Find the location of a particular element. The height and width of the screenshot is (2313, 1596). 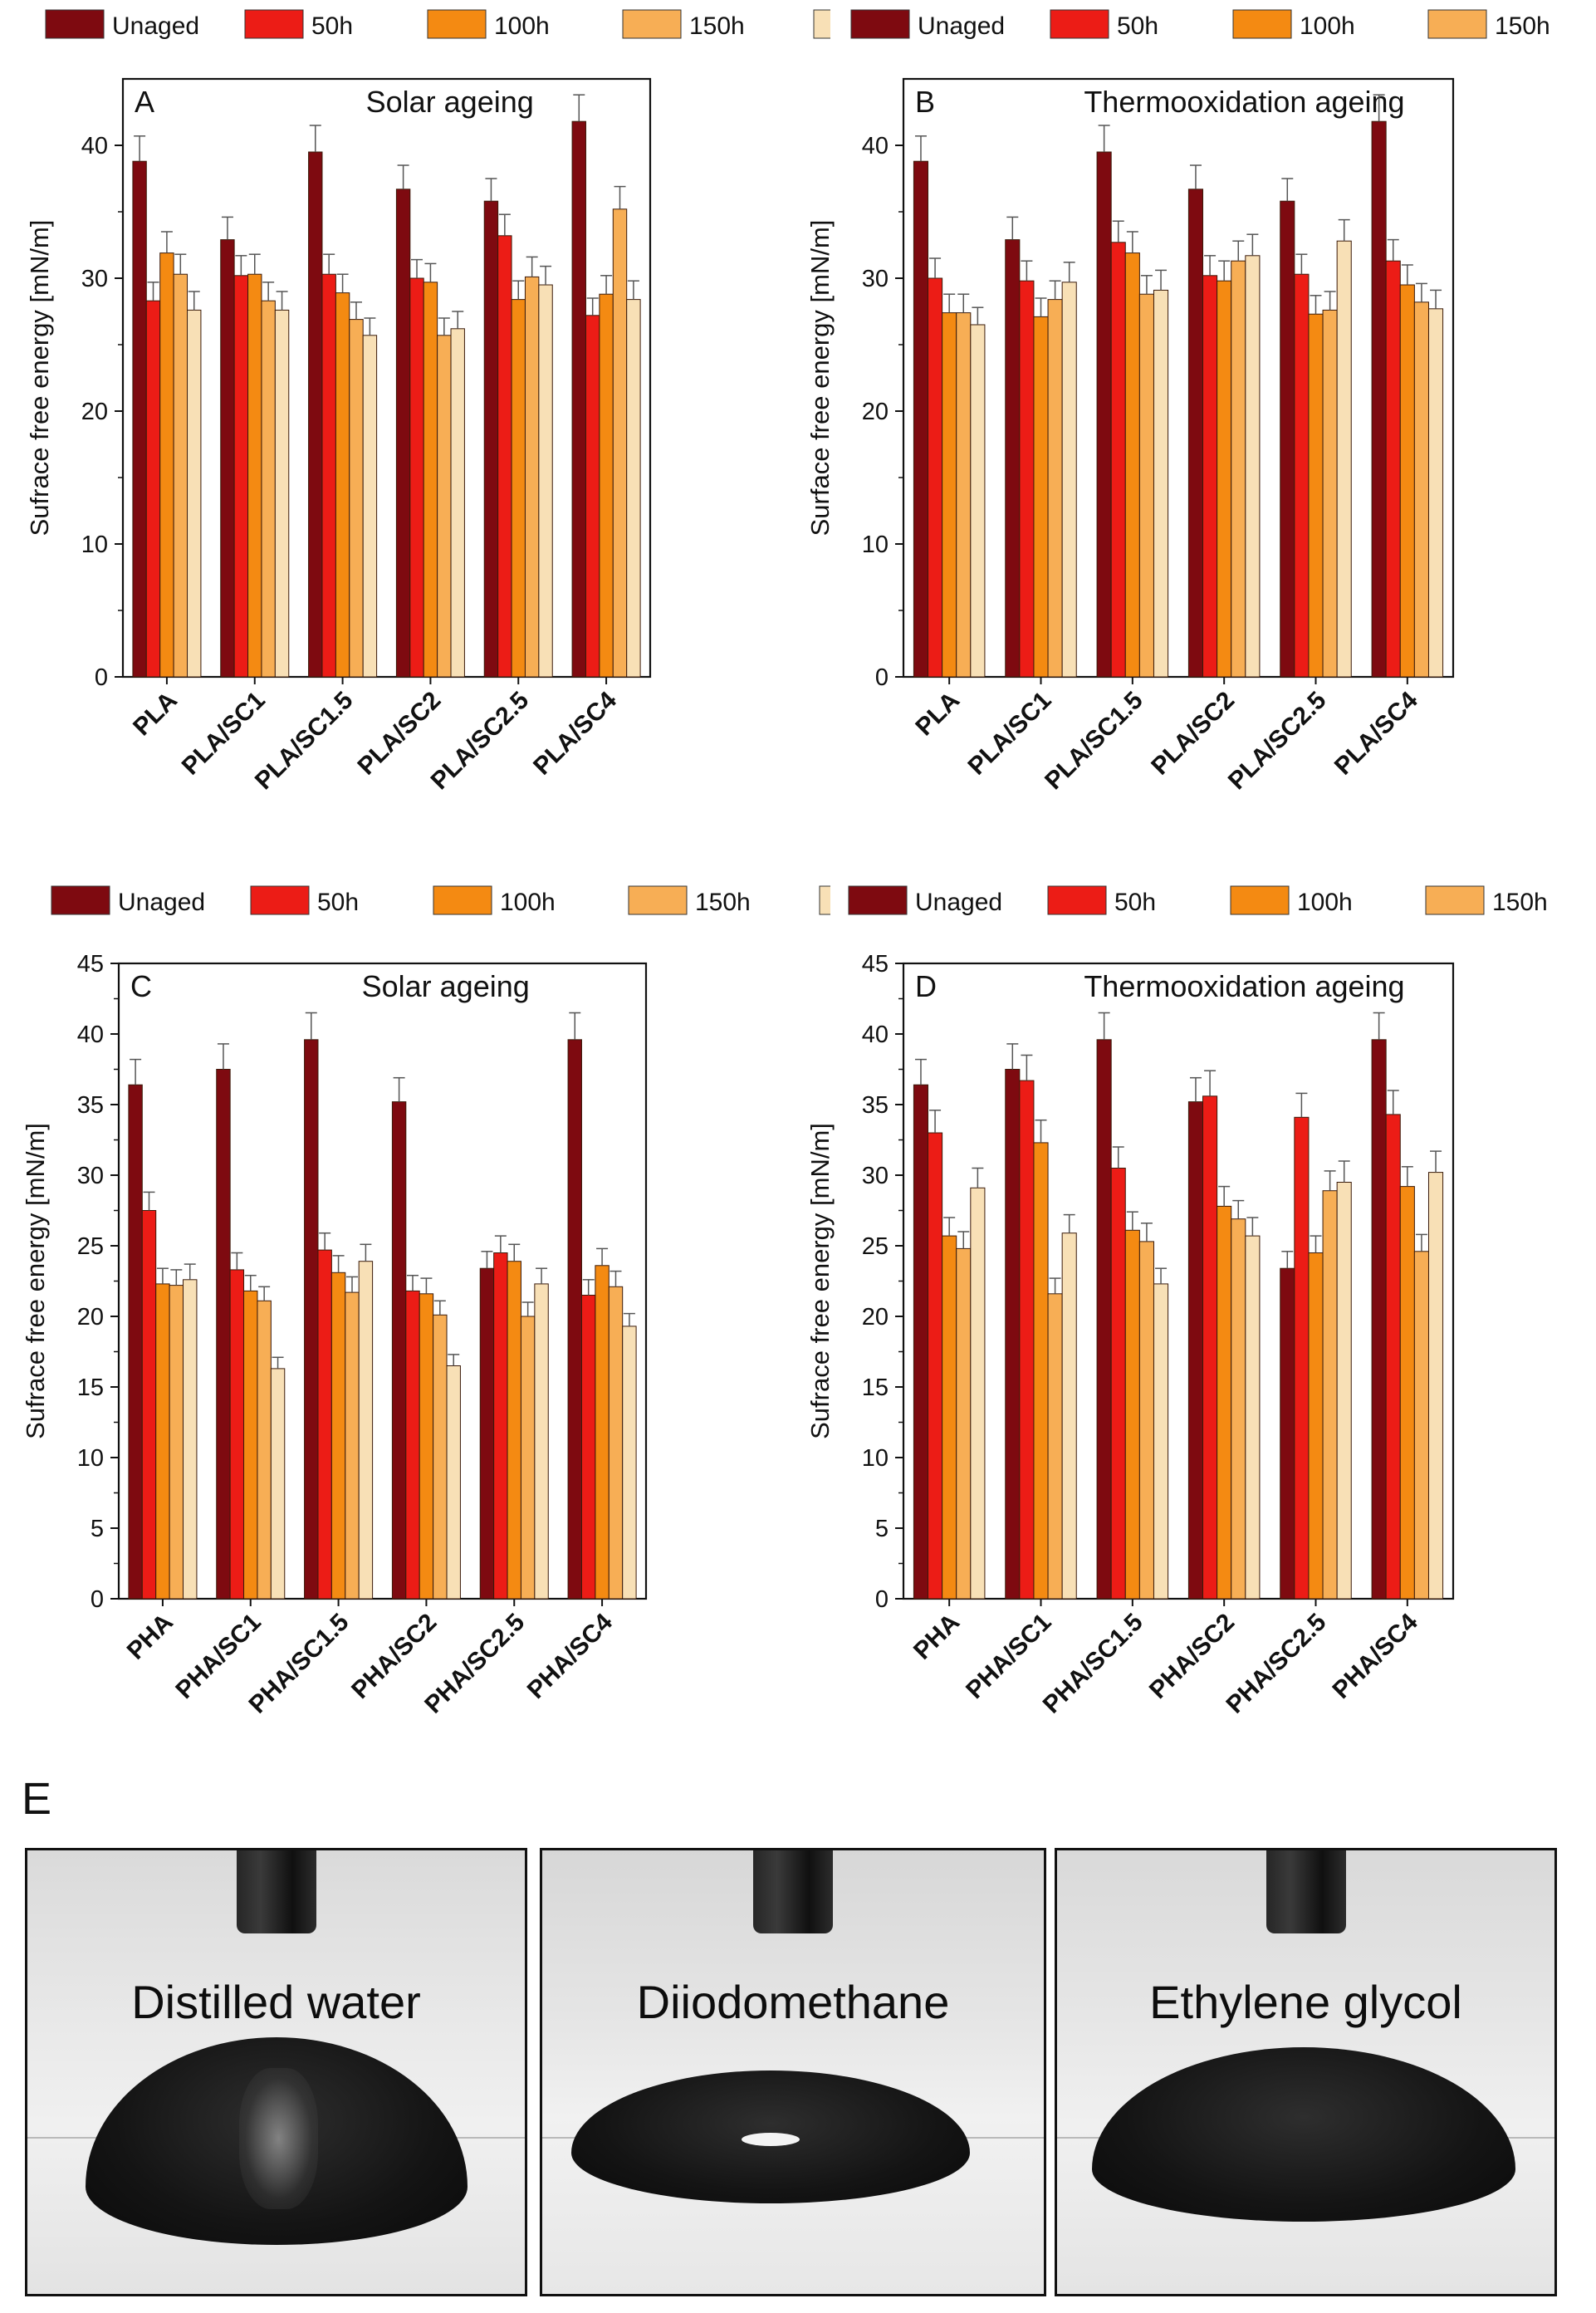

y-tick-label: 10 is located at coordinates (875, 1458).